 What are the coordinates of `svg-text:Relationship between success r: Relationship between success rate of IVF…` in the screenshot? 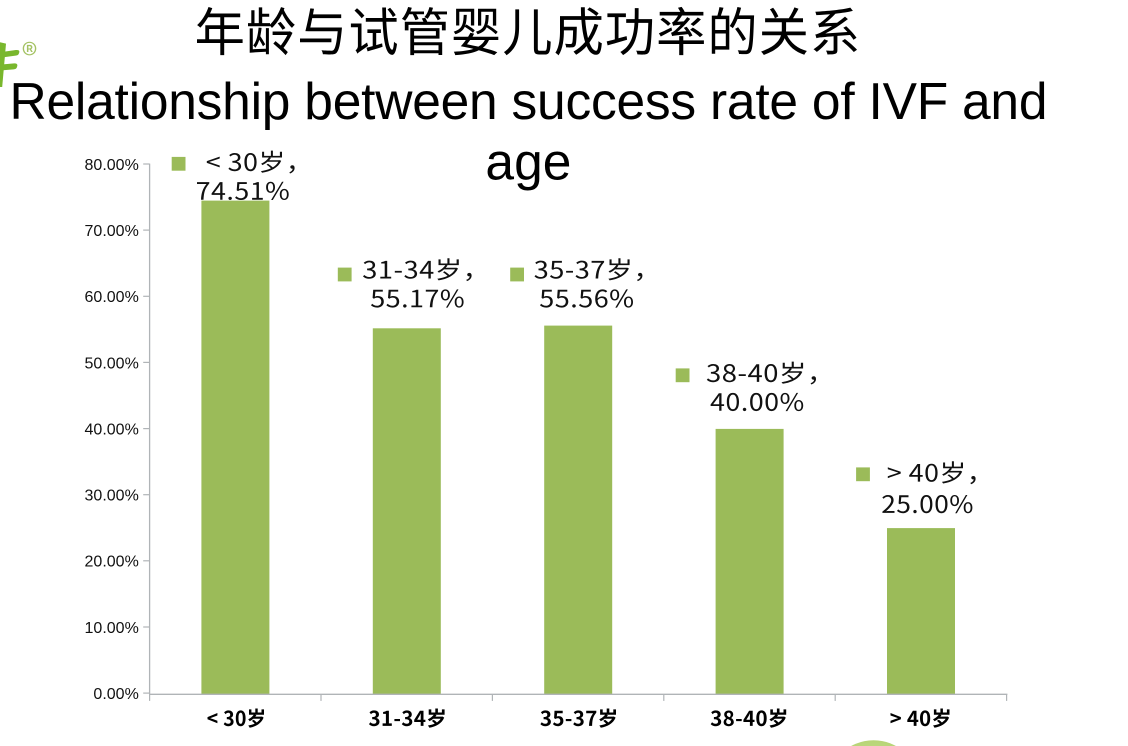 It's located at (529, 101).